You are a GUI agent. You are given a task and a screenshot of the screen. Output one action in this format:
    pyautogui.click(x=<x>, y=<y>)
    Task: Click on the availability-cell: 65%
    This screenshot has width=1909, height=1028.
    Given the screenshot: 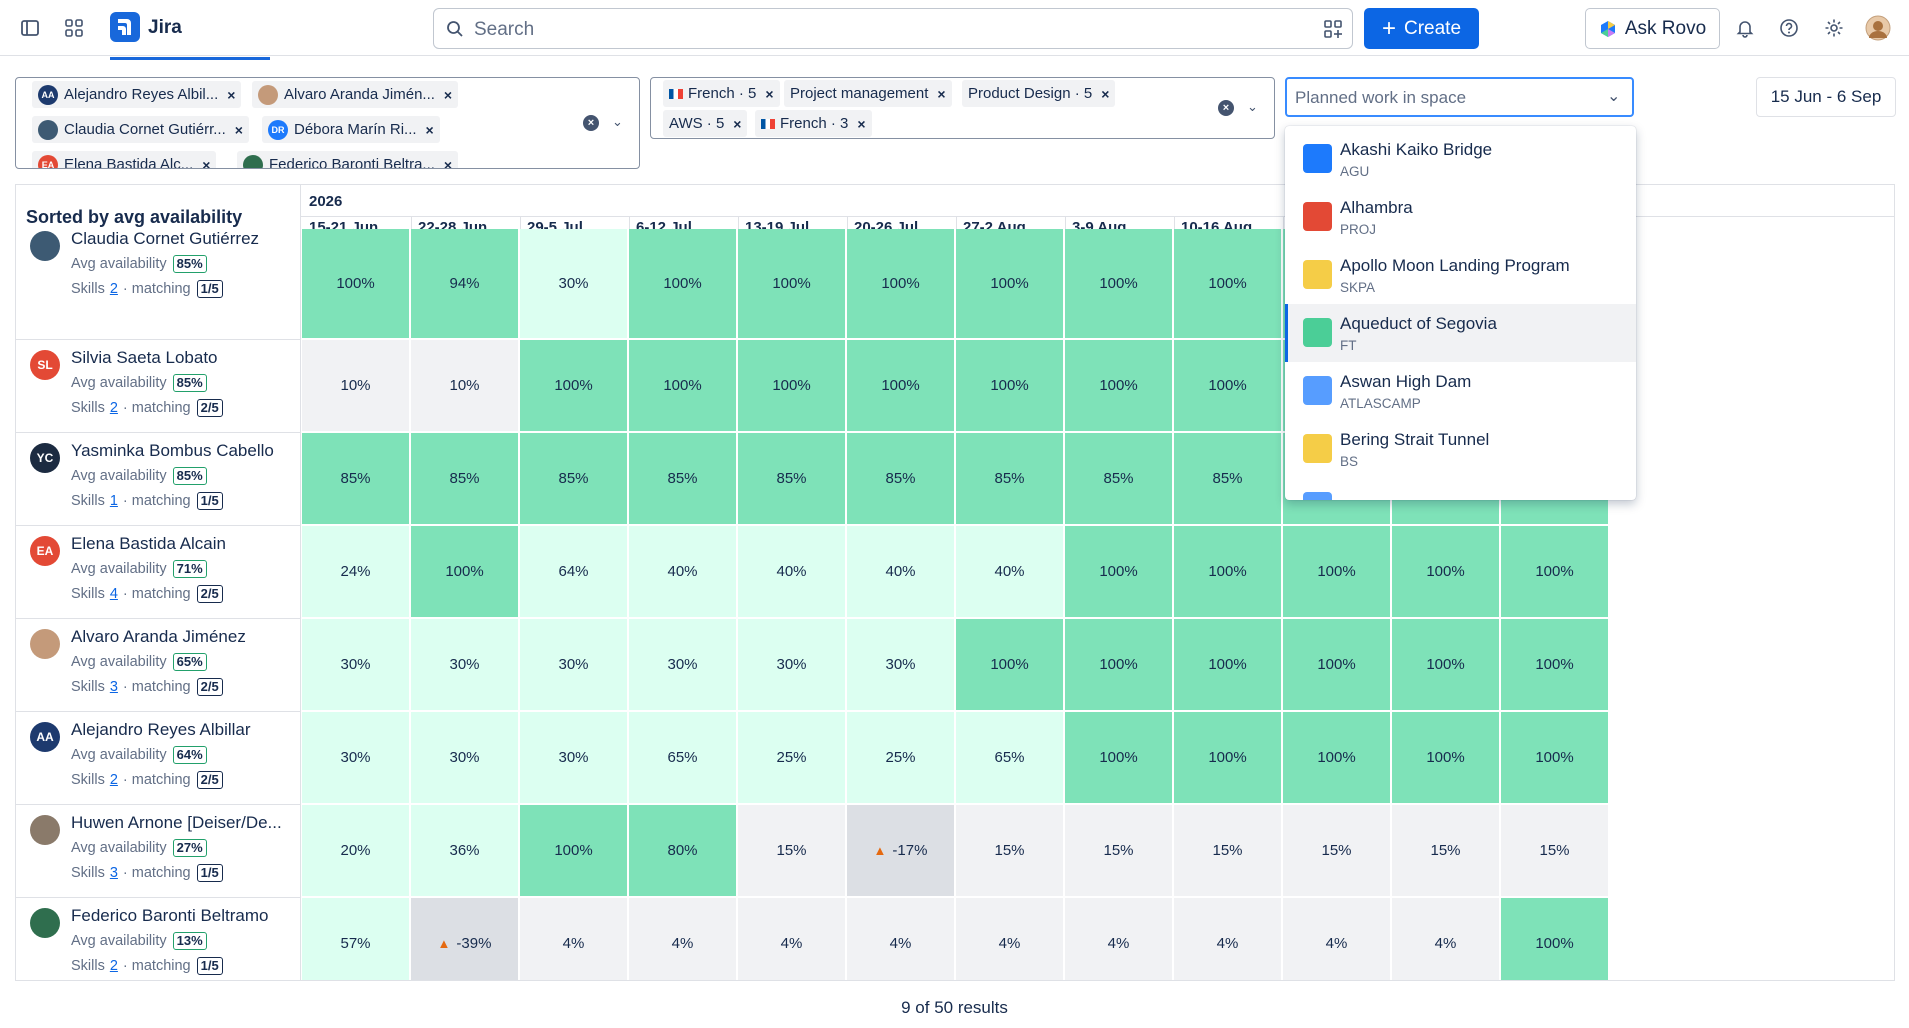 What is the action you would take?
    pyautogui.click(x=1010, y=758)
    